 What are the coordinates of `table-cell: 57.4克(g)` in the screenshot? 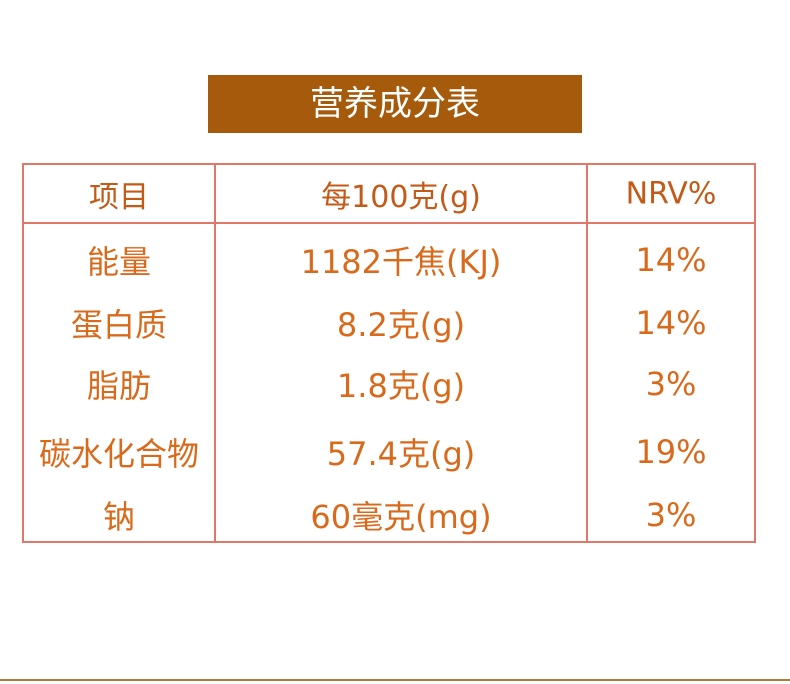 It's located at (401, 454).